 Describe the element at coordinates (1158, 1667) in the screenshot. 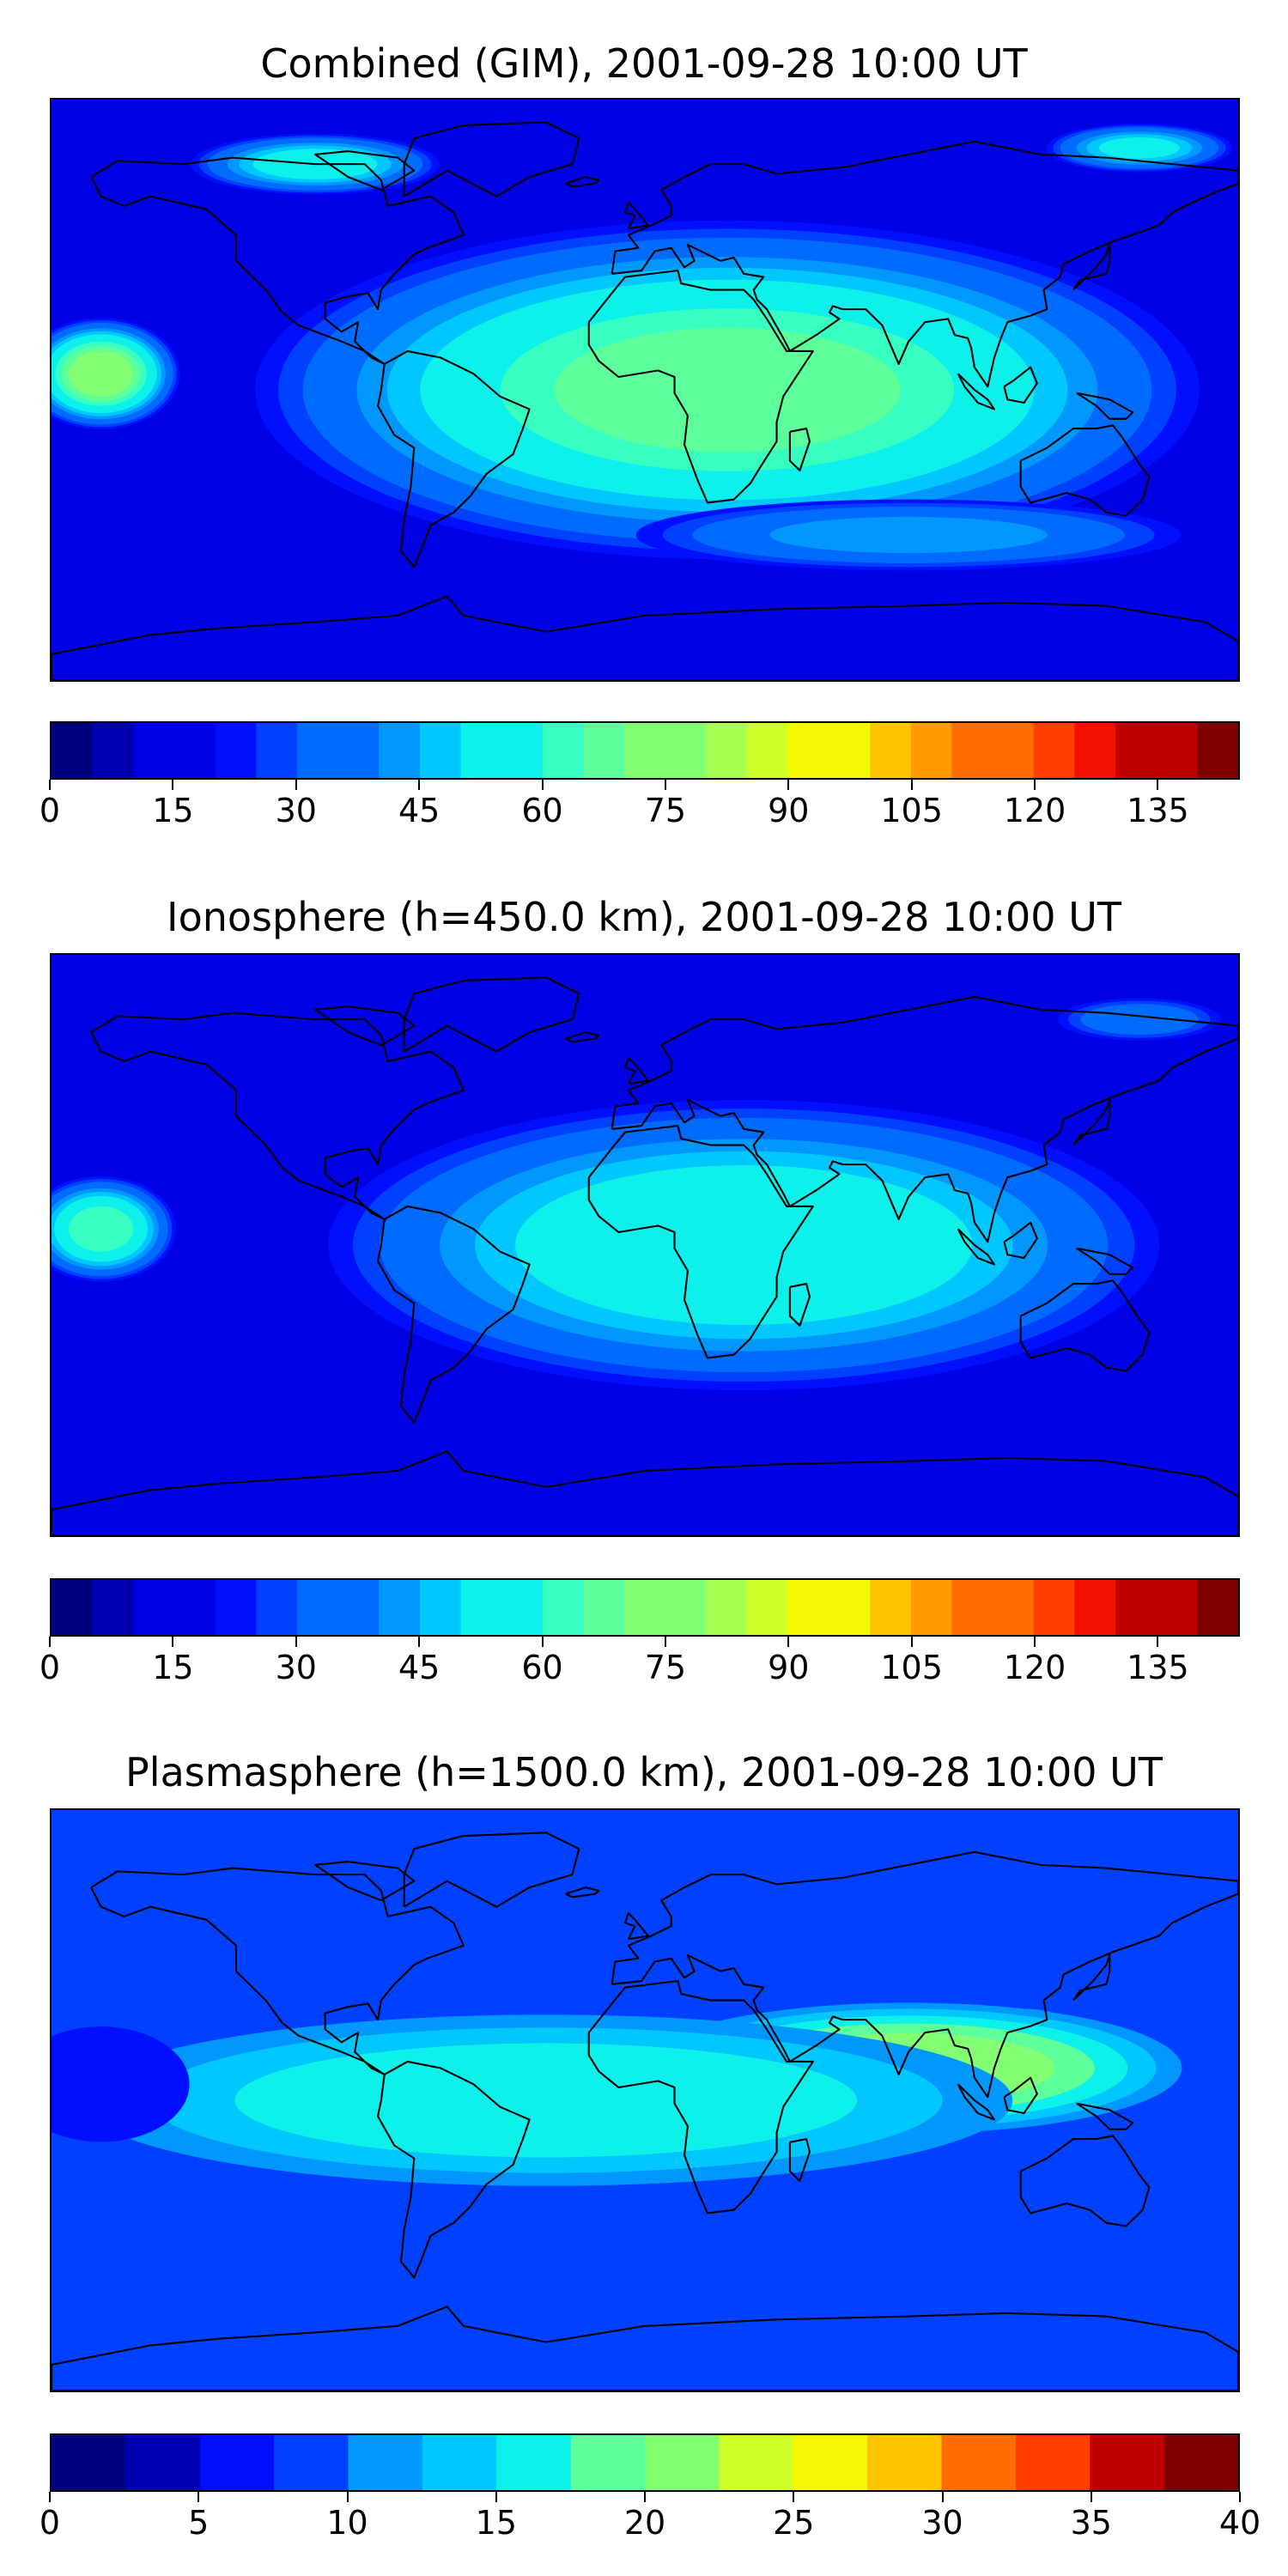

I see `tick-label: 135` at that location.